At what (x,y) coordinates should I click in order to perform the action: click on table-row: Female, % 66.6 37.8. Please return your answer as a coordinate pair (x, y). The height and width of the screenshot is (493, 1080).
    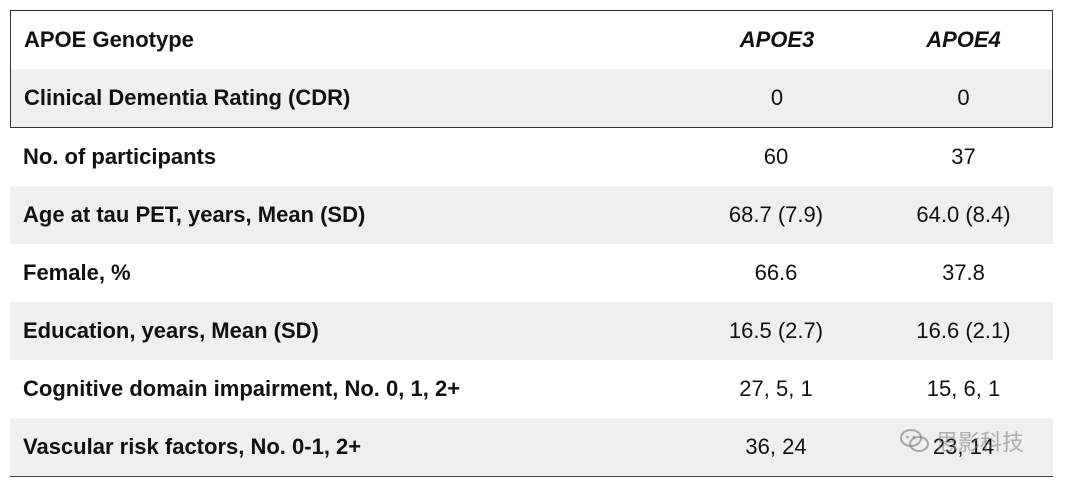
    Looking at the image, I should click on (531, 273).